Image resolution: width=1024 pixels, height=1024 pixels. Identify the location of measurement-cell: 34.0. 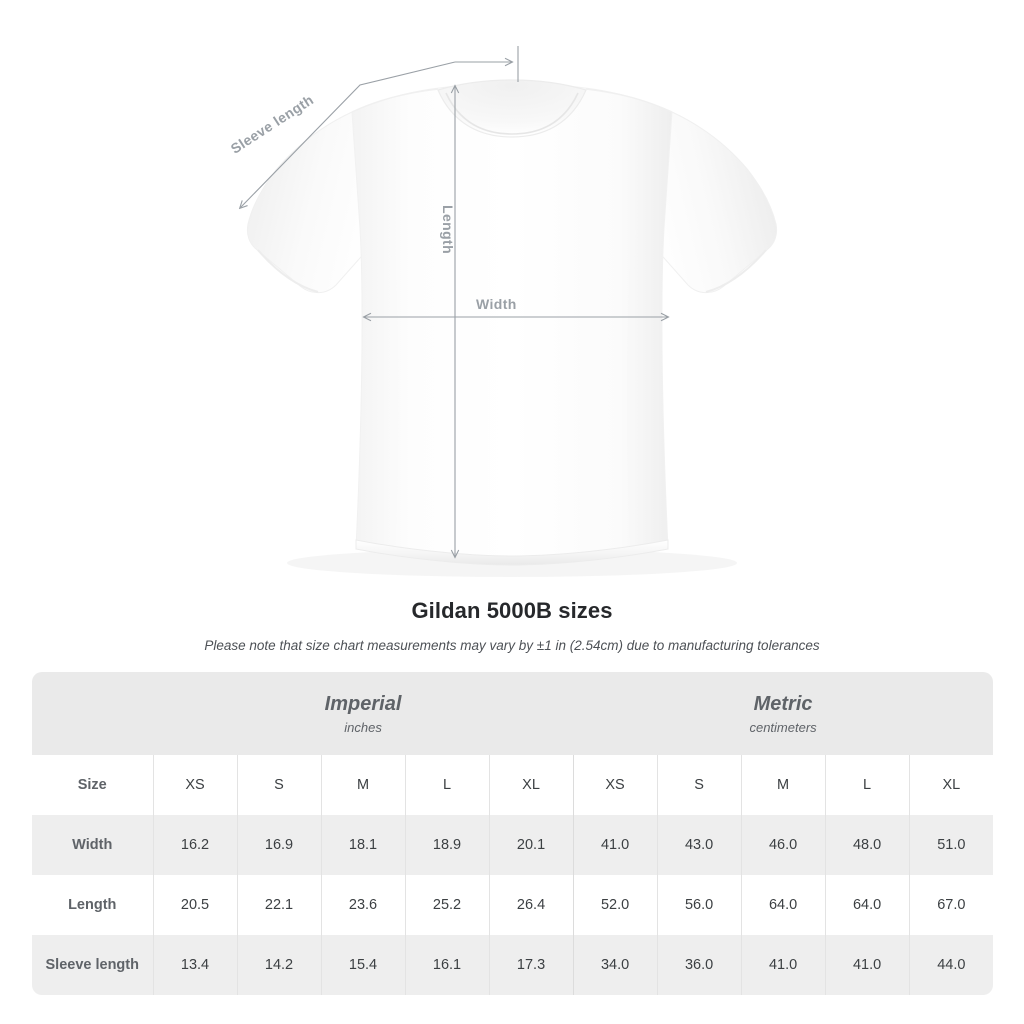
(615, 965).